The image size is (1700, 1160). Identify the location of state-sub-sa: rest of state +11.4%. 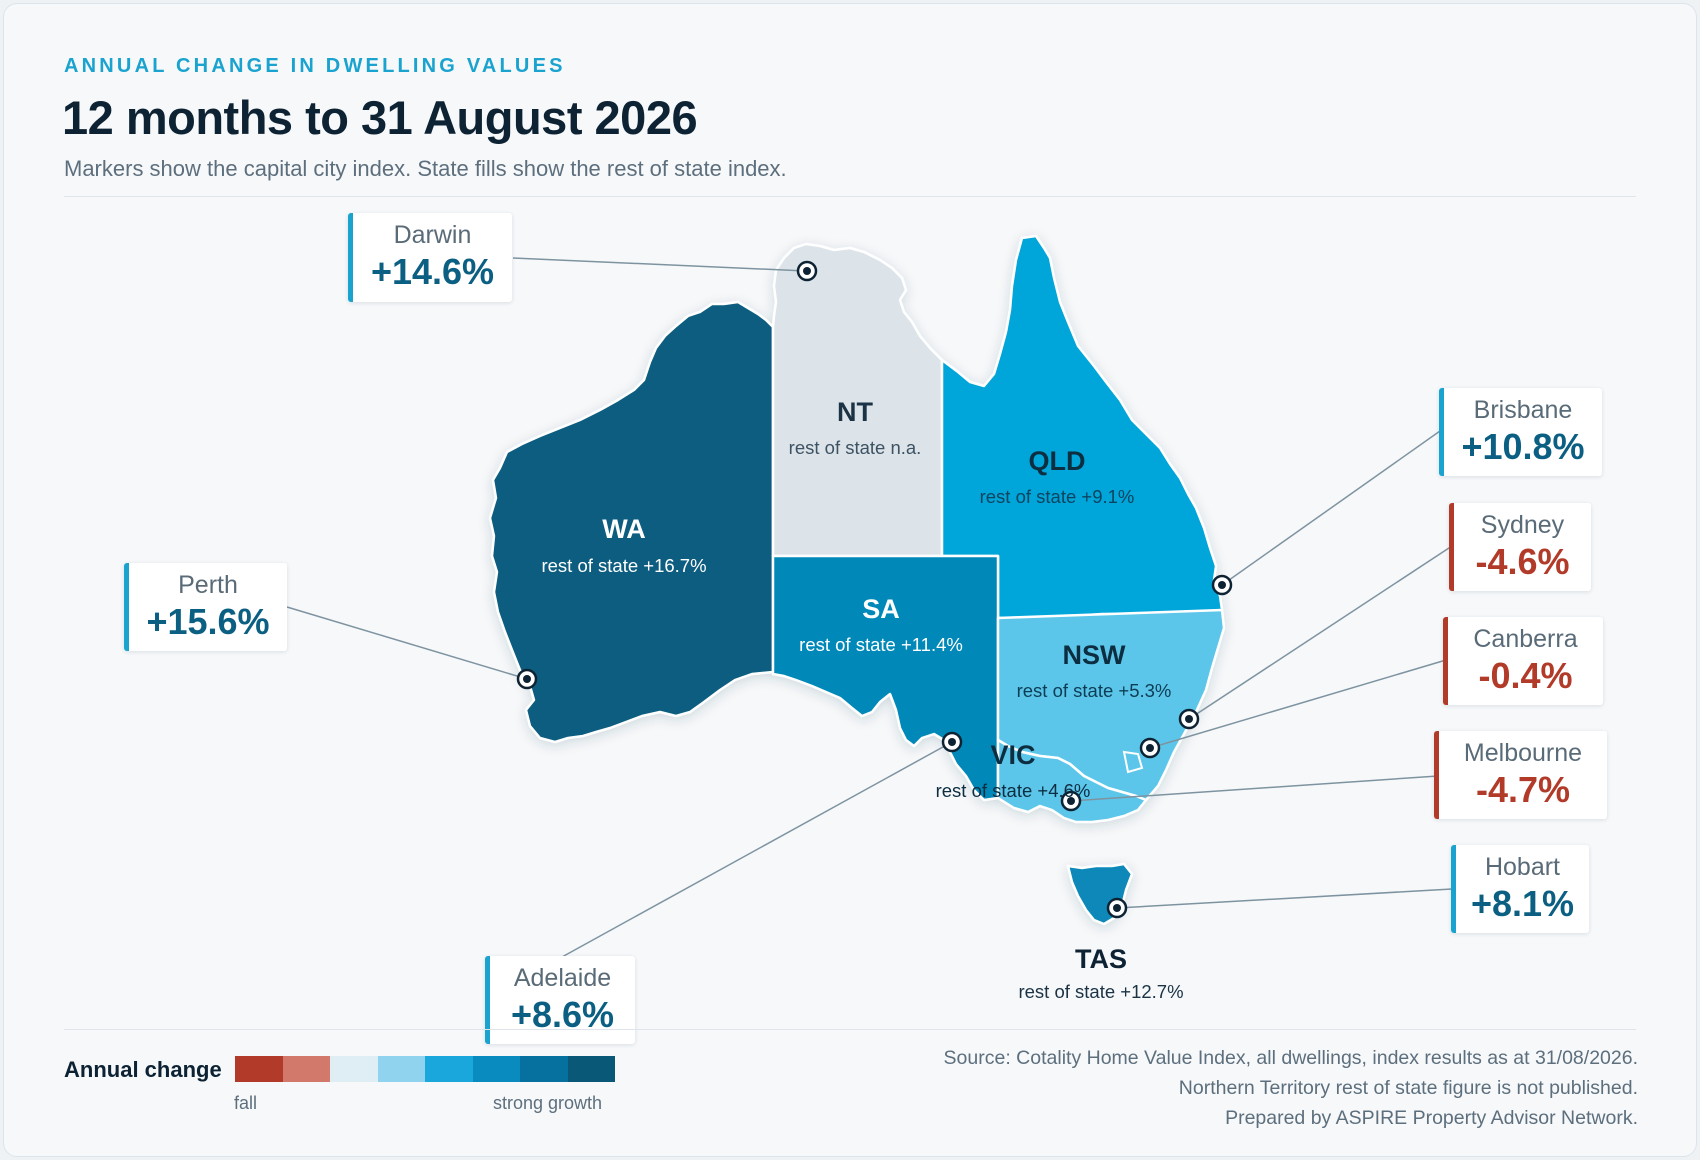
(881, 644).